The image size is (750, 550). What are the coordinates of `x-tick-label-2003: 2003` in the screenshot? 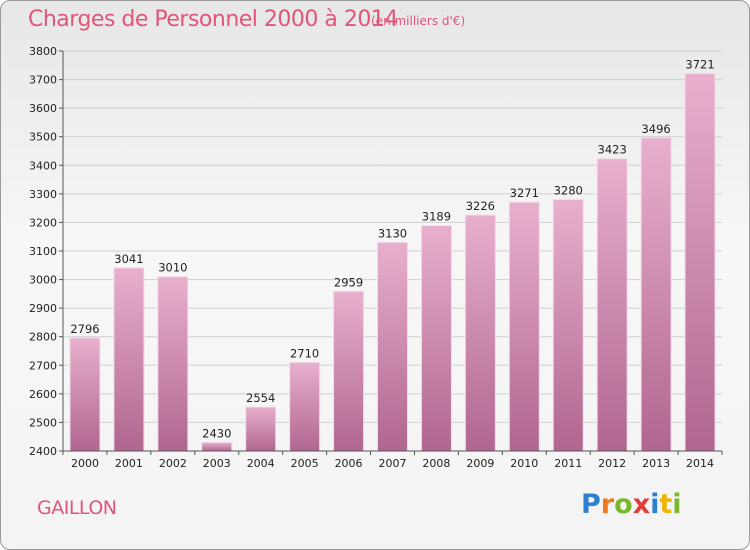 It's located at (217, 463).